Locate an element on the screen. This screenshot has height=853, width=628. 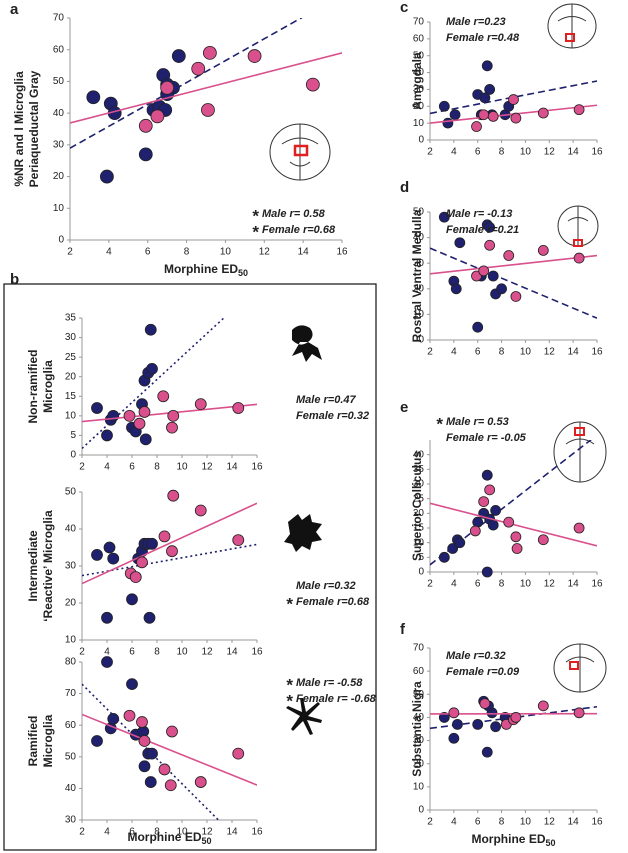
y-tick-label: 35 is located at coordinates (419, 469).